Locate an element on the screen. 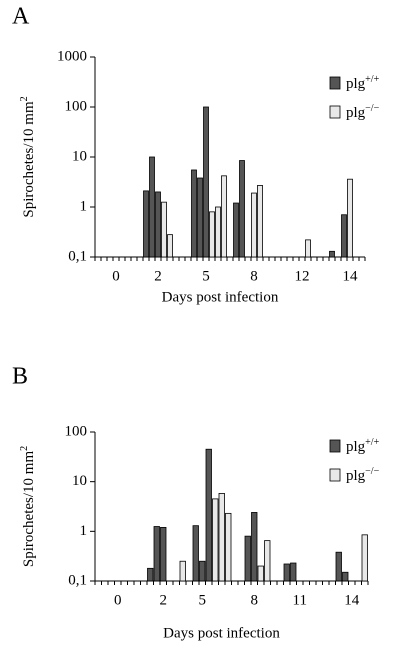 This screenshot has width=400, height=651. x-tick-label: 11 is located at coordinates (300, 600).